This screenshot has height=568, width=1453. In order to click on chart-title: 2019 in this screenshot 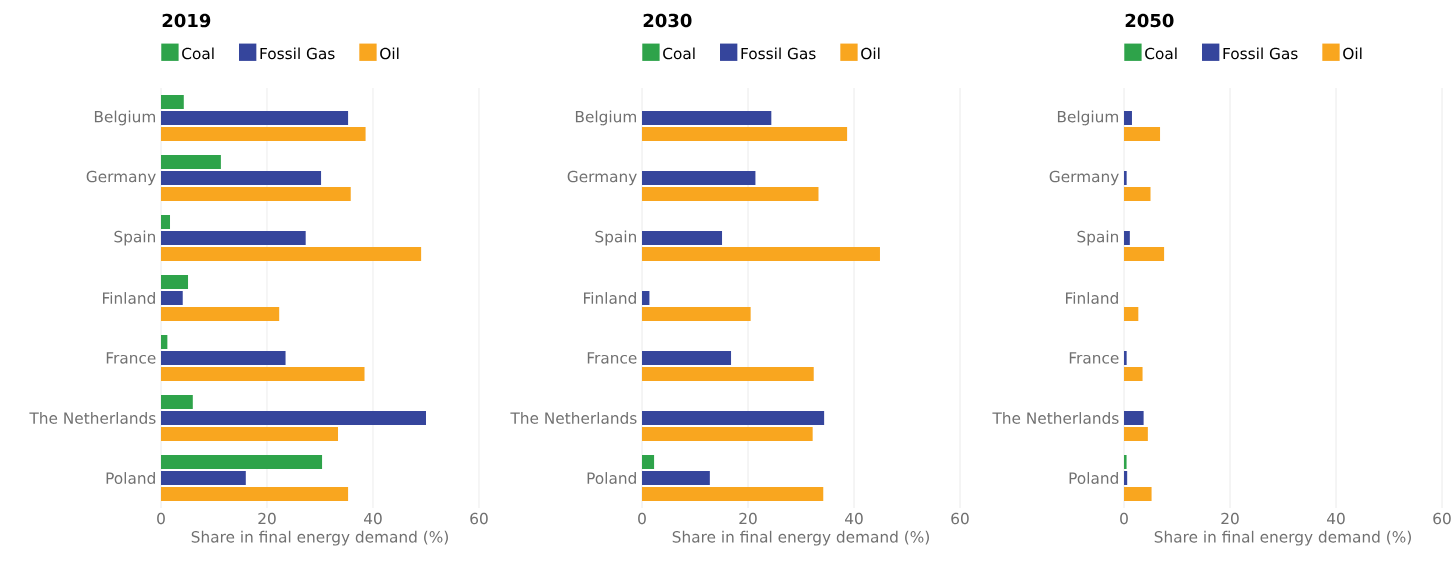, I will do `click(186, 20)`.